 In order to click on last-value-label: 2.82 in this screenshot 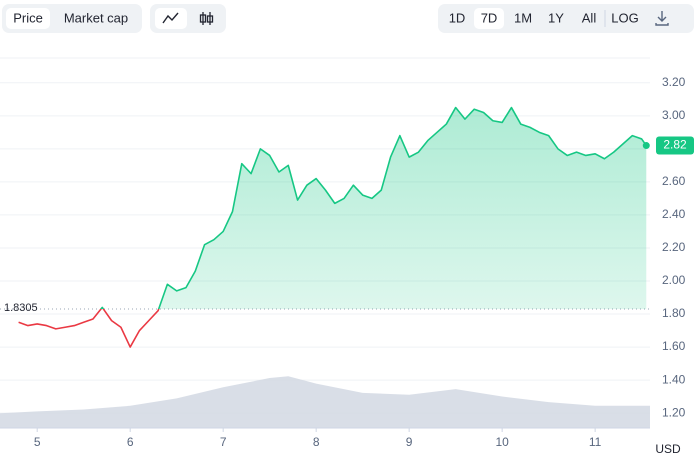, I will do `click(675, 145)`.